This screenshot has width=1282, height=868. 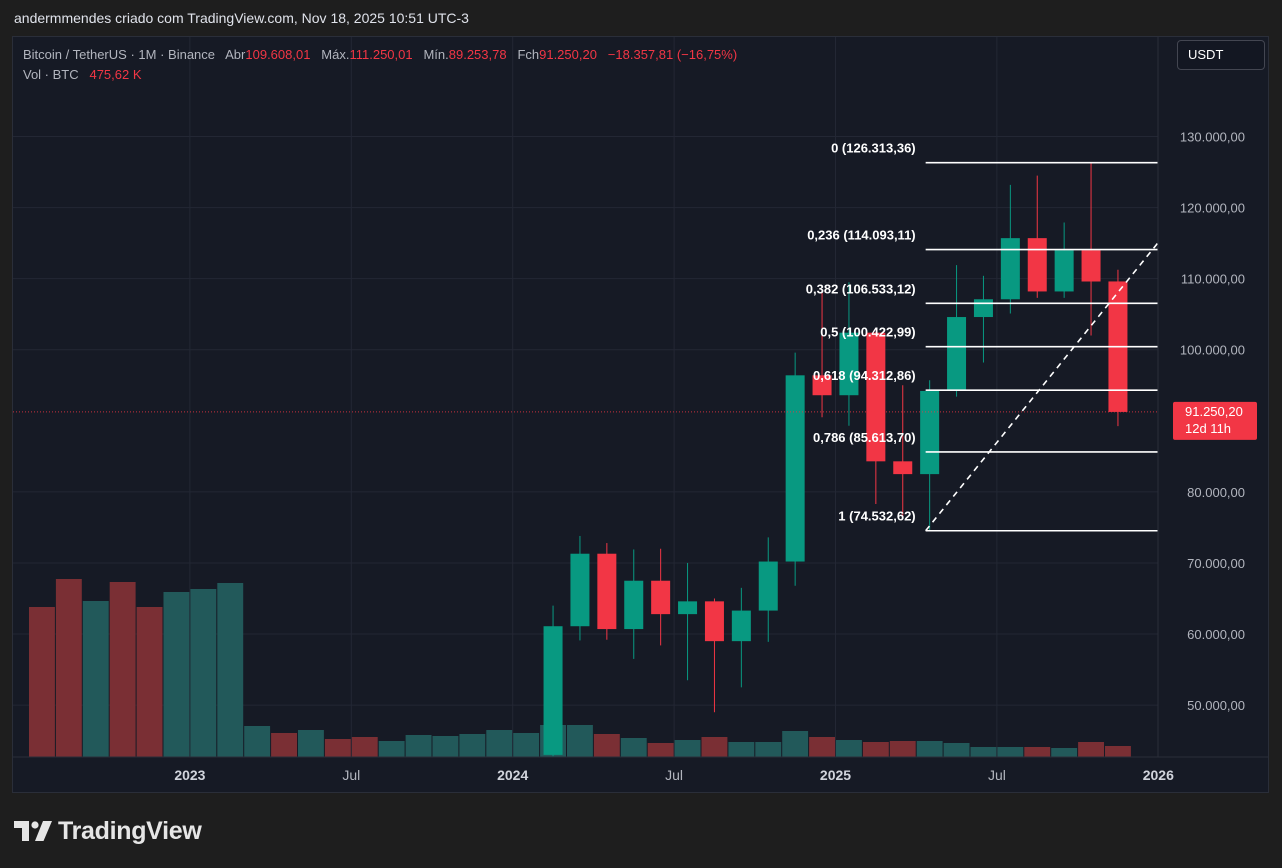 I want to click on price-tick-label: 80.000,00, so click(x=1216, y=492).